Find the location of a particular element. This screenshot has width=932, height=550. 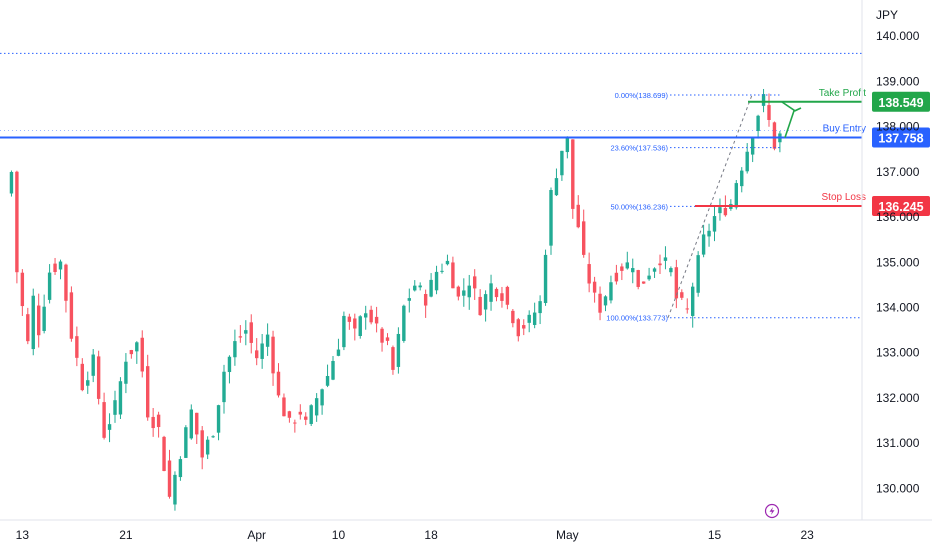

fib-level-label: 23.60%(137.536) is located at coordinates (639, 148).